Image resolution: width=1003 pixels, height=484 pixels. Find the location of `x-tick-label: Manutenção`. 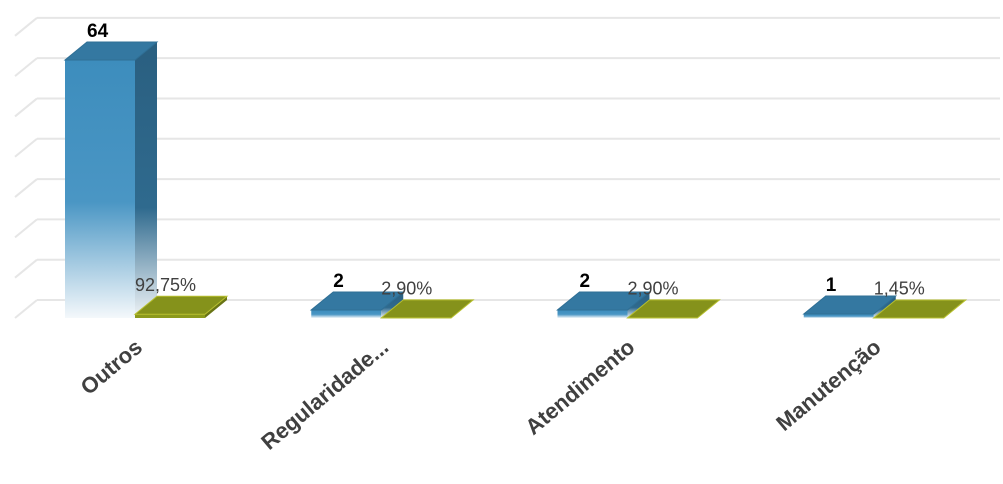

x-tick-label: Manutenção is located at coordinates (828, 385).